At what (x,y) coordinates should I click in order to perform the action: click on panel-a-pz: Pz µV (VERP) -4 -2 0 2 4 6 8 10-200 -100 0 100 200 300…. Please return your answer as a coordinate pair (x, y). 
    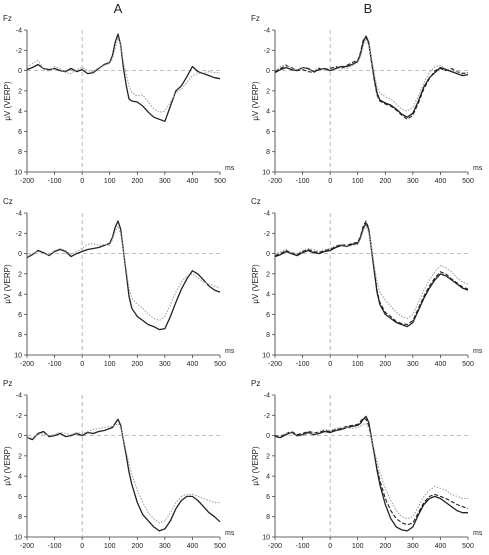
    Looking at the image, I should click on (119, 464).